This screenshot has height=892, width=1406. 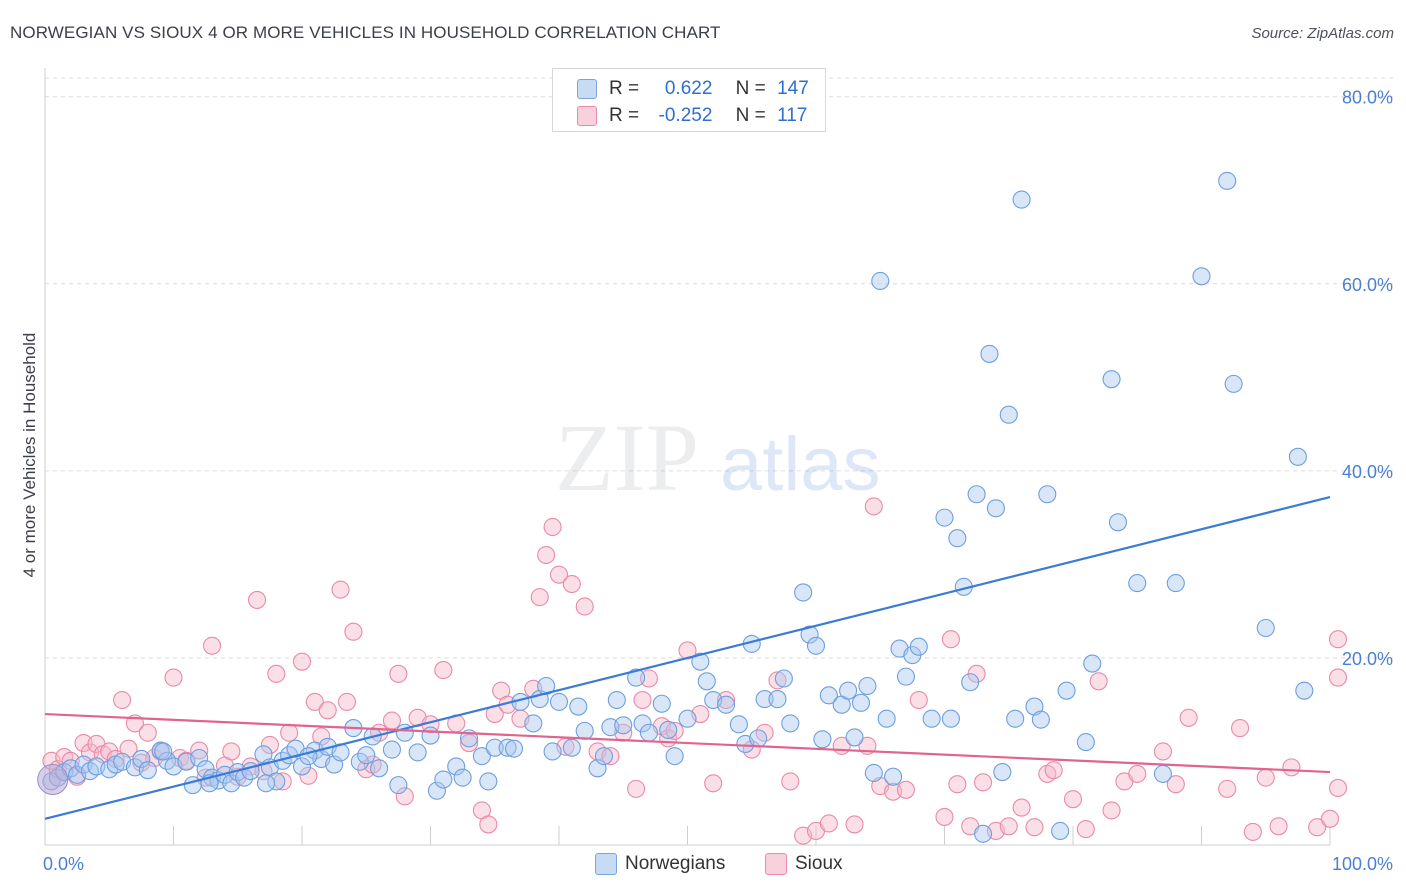 What do you see at coordinates (675, 863) in the screenshot?
I see `legend-label: Norwegians` at bounding box center [675, 863].